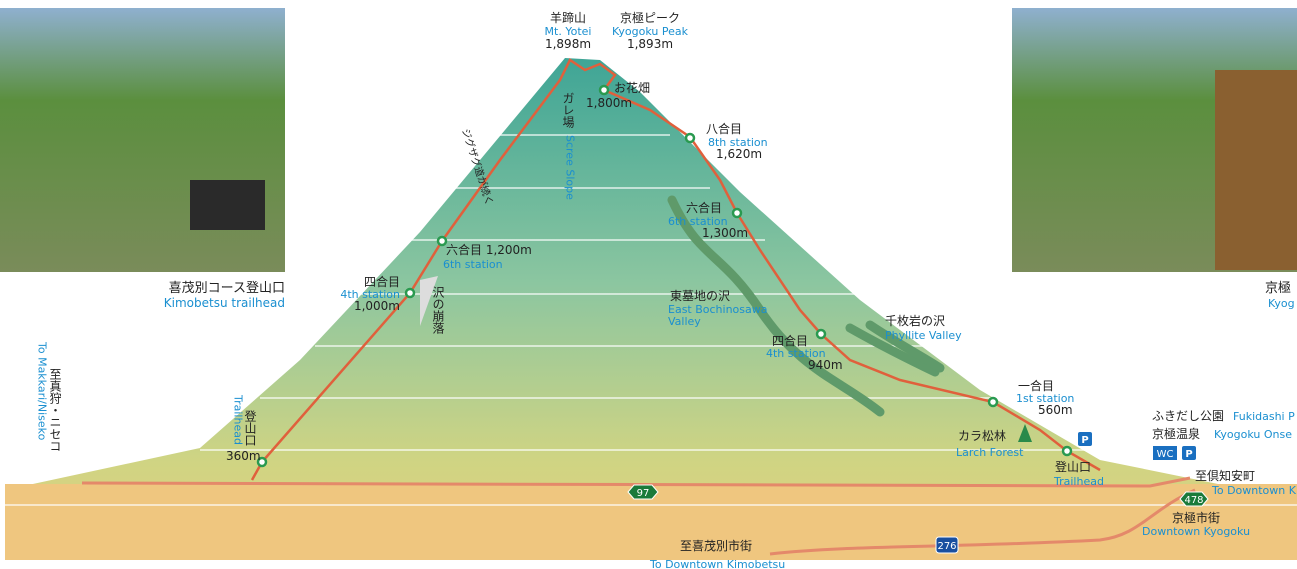 This screenshot has width=1297, height=569. What do you see at coordinates (923, 335) in the screenshot?
I see `label: Phyllite Valley` at bounding box center [923, 335].